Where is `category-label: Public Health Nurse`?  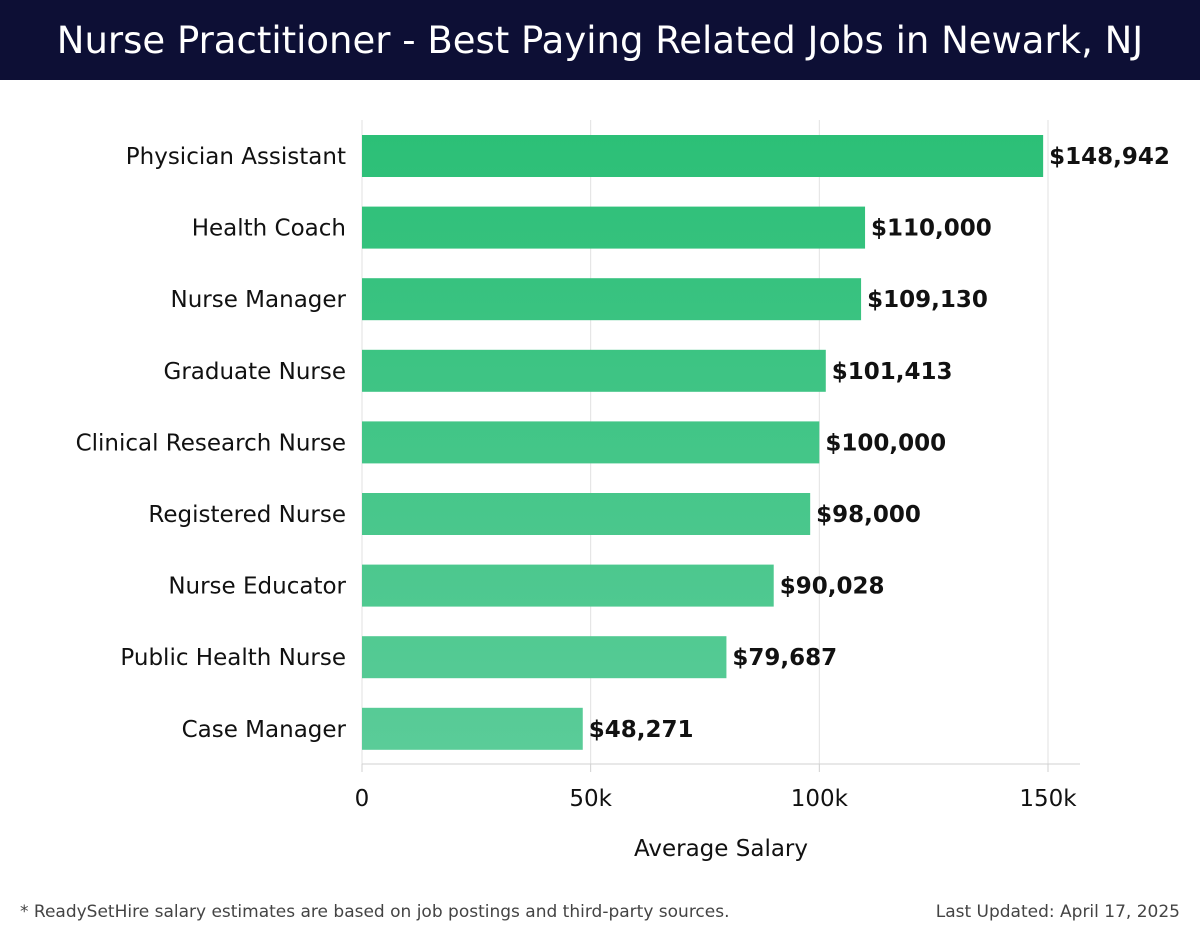
category-label: Public Health Nurse is located at coordinates (233, 658).